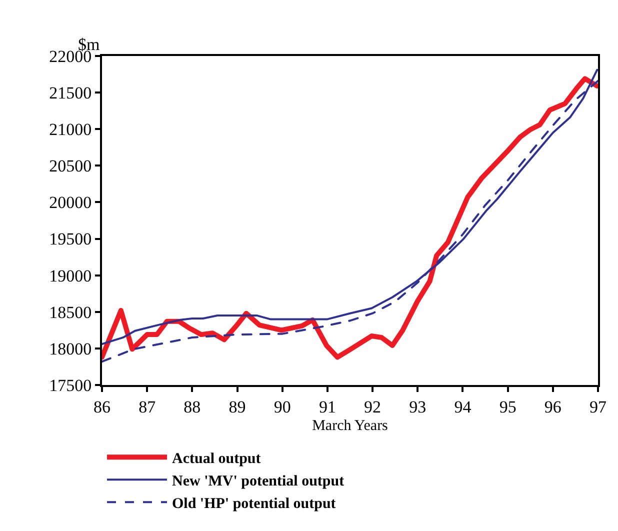  What do you see at coordinates (70, 348) in the screenshot?
I see `y-tick-label: 18000` at bounding box center [70, 348].